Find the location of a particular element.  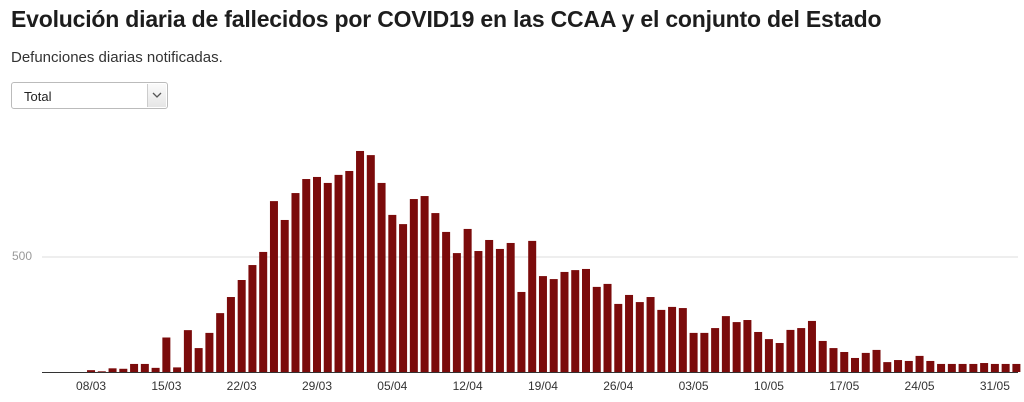

x-tick-label: 17/05 is located at coordinates (844, 386).